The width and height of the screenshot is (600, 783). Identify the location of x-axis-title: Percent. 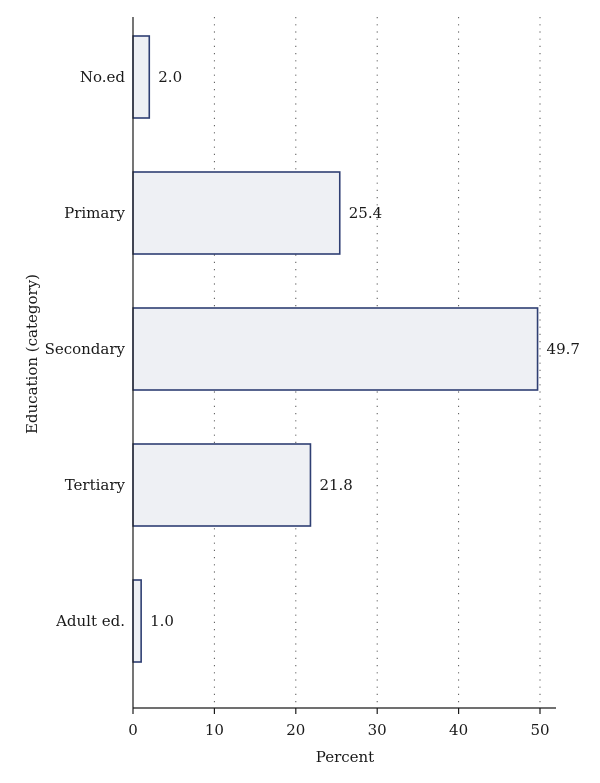
(345, 757).